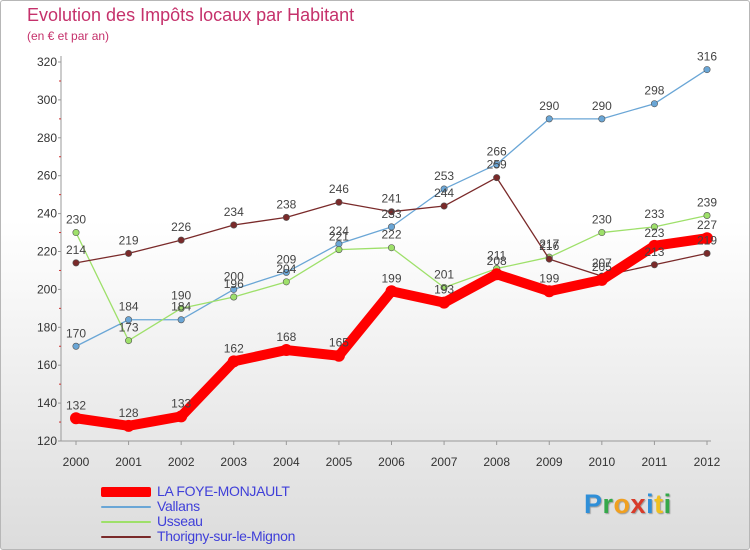 Image resolution: width=750 pixels, height=550 pixels. What do you see at coordinates (234, 212) in the screenshot?
I see `data-label: 234` at bounding box center [234, 212].